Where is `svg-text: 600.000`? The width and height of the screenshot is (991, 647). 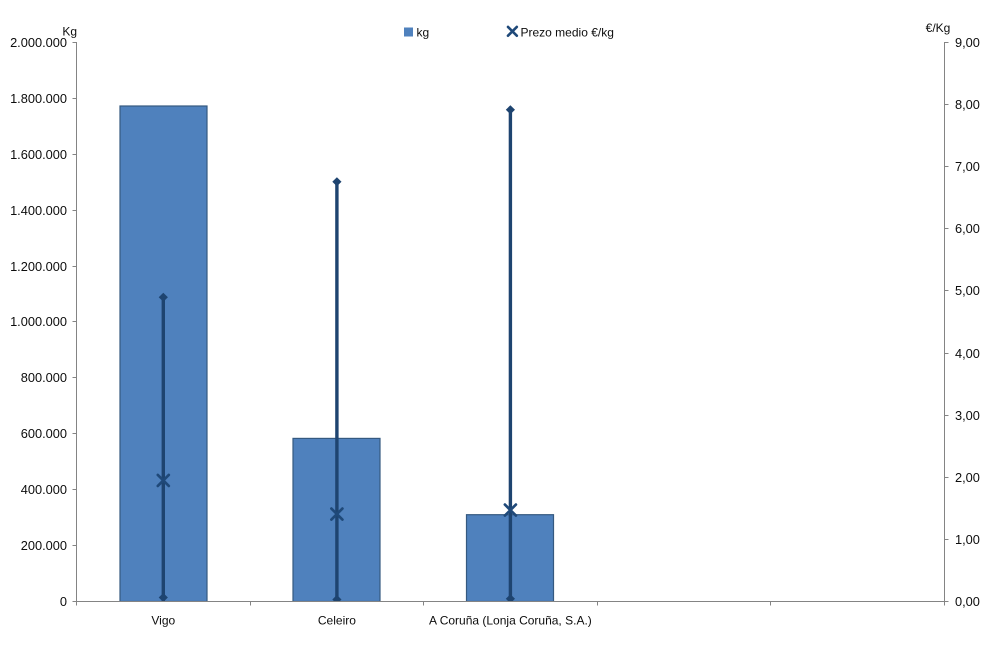
svg-text: 600.000 is located at coordinates (44, 433).